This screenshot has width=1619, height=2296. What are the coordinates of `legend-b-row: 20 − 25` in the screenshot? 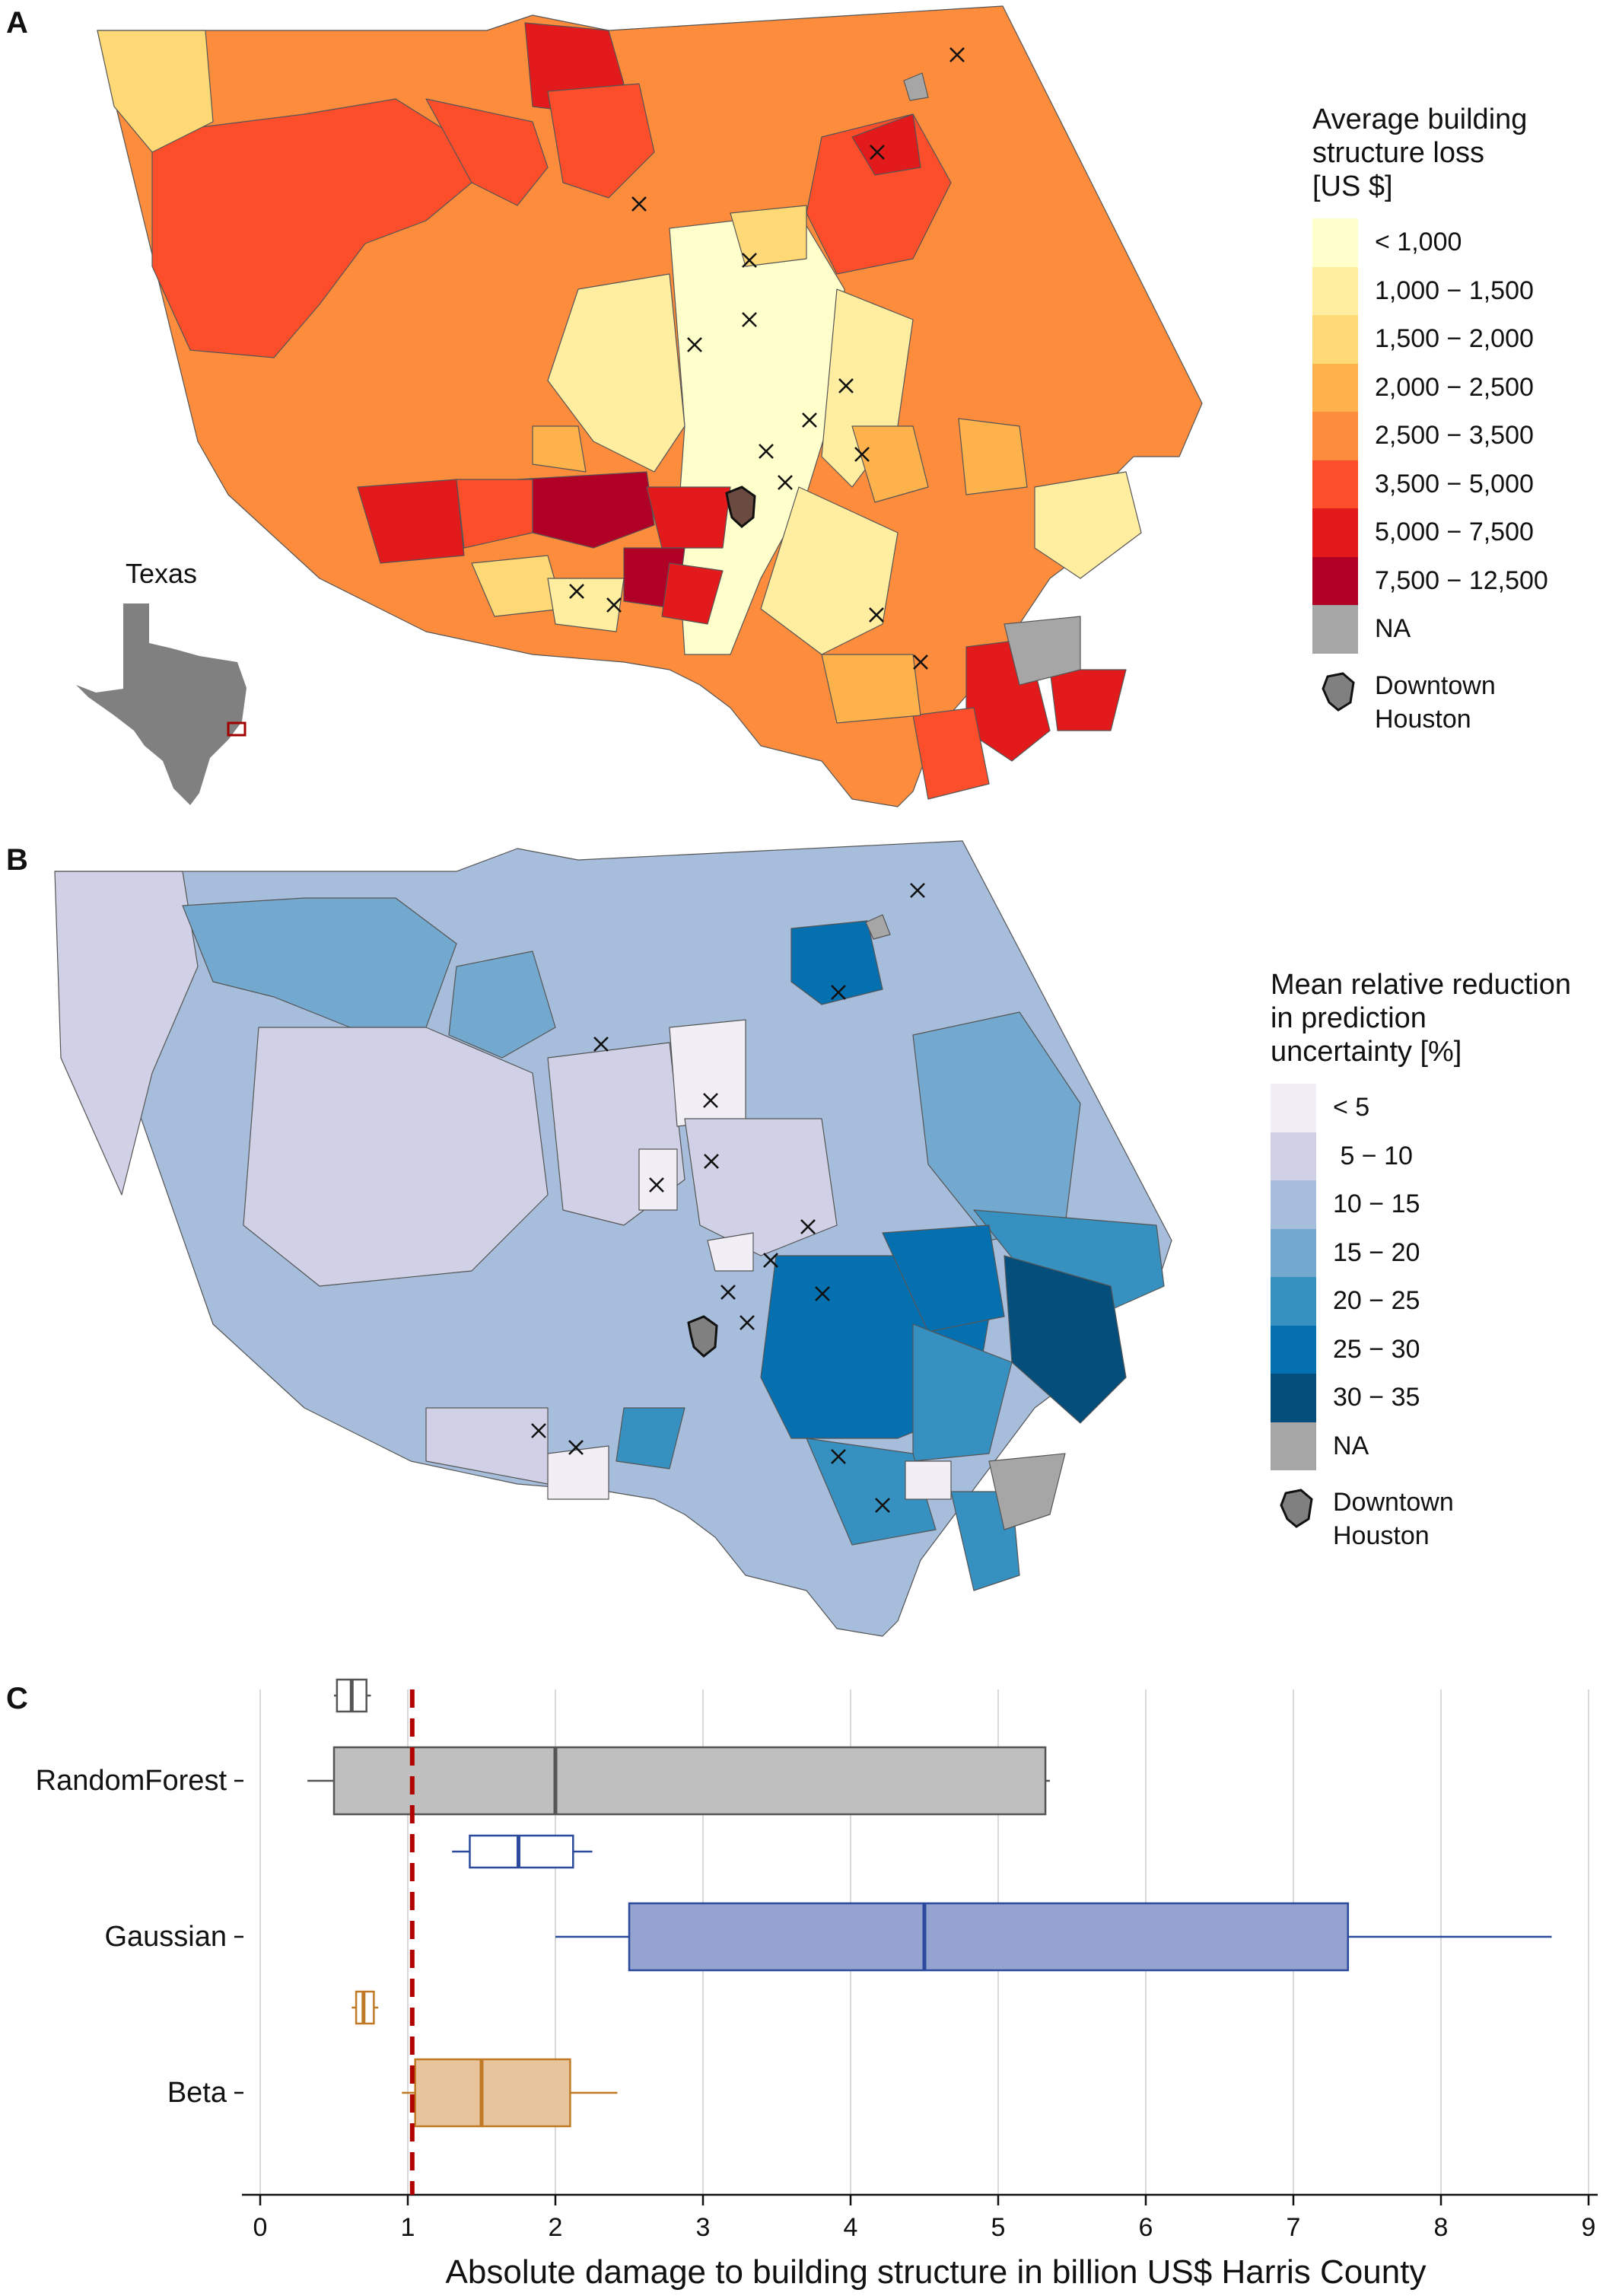 It's located at (1421, 1301).